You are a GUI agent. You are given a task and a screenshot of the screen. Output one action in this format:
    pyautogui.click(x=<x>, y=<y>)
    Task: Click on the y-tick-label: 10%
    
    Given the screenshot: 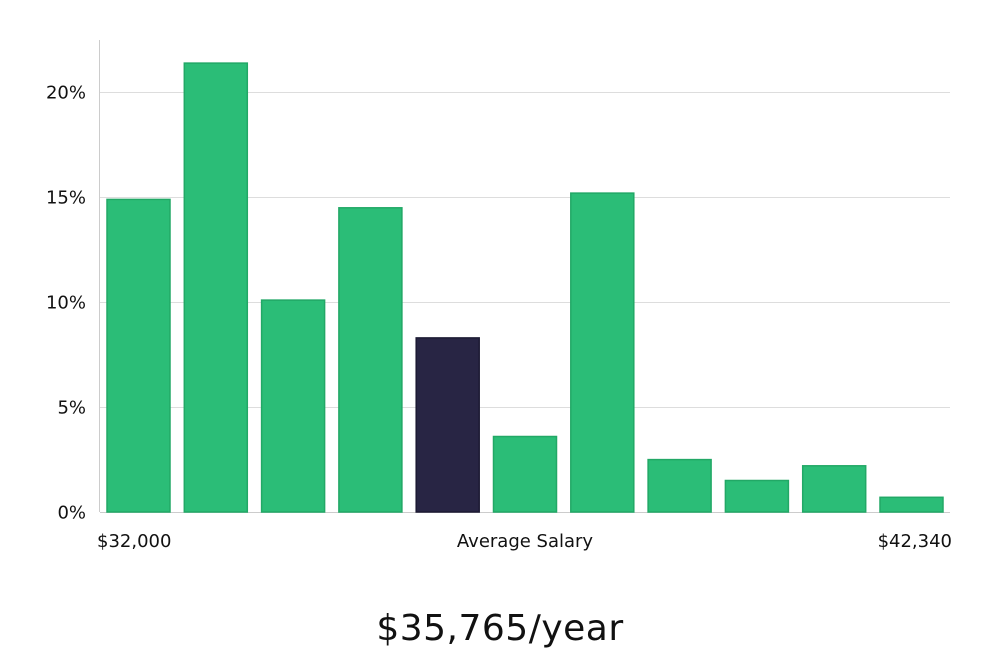 What is the action you would take?
    pyautogui.click(x=66, y=303)
    